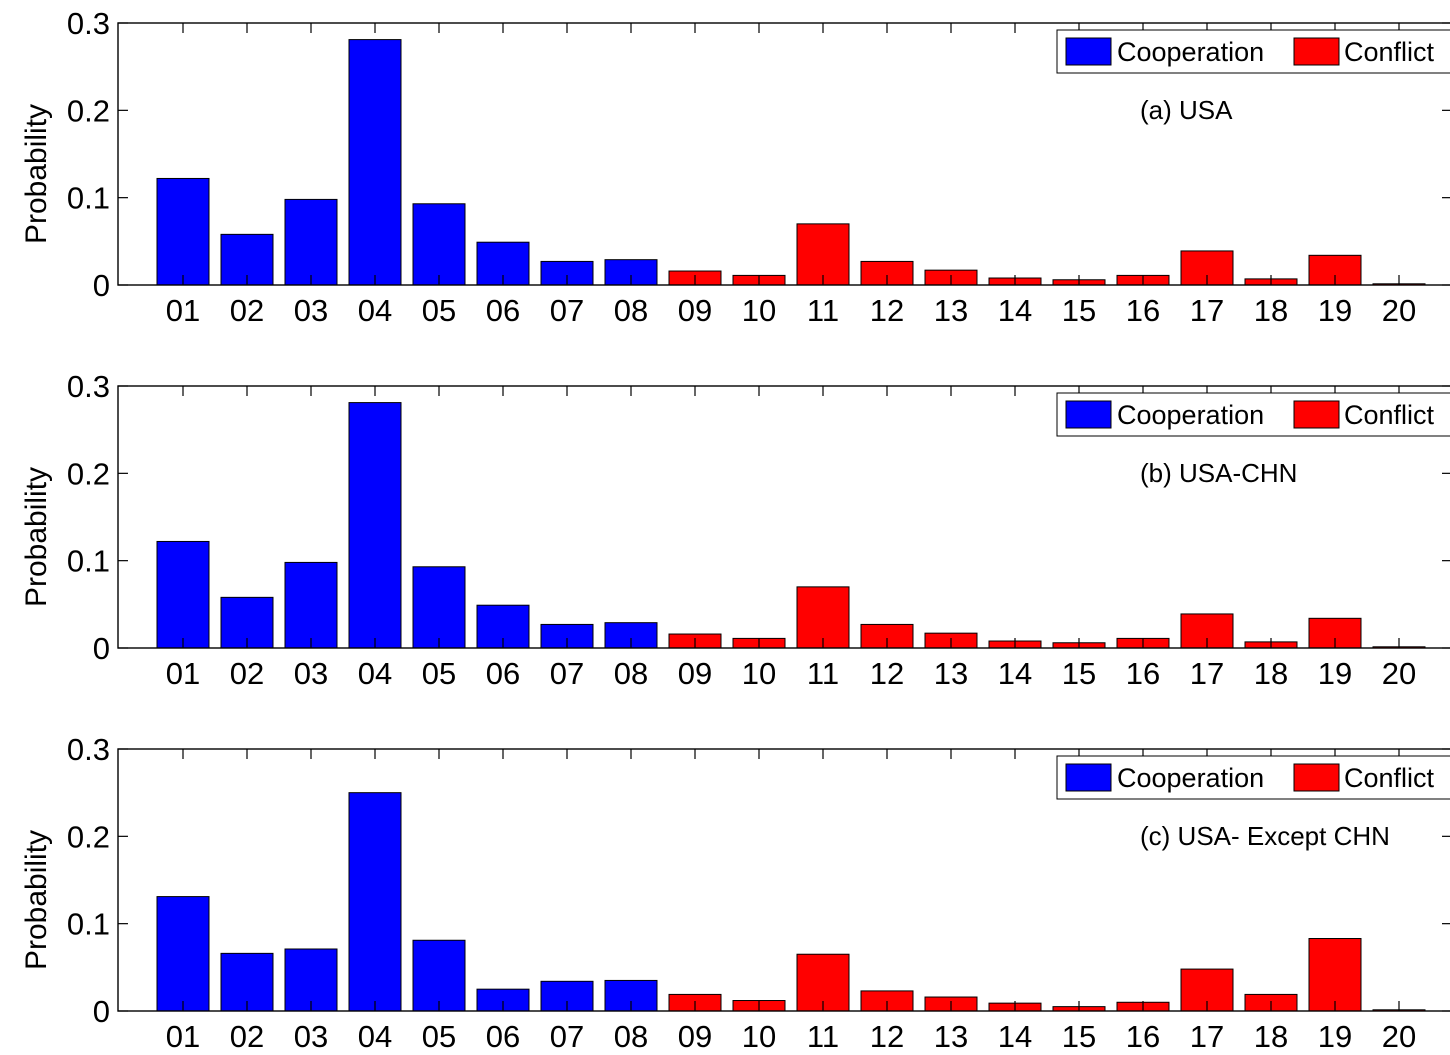  What do you see at coordinates (1186, 110) in the screenshot?
I see `panel-annotation: (a) USA` at bounding box center [1186, 110].